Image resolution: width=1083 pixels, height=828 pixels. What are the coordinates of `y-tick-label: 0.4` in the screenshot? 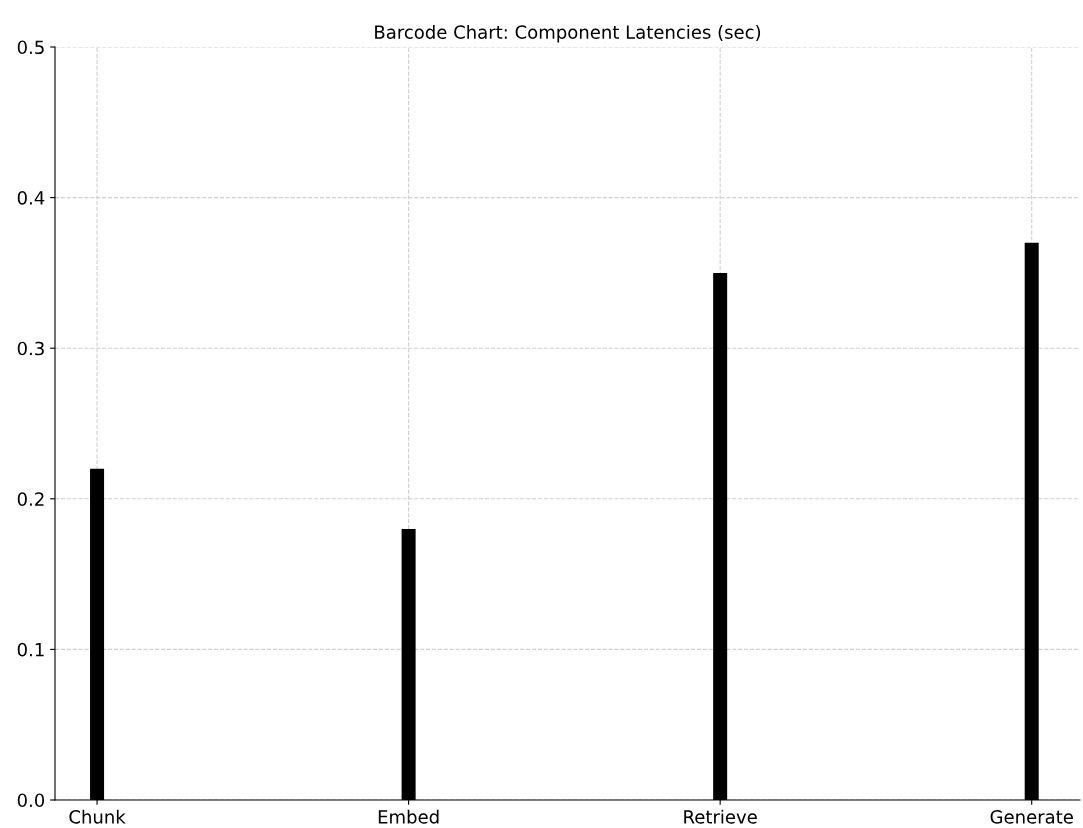 It's located at (31, 198).